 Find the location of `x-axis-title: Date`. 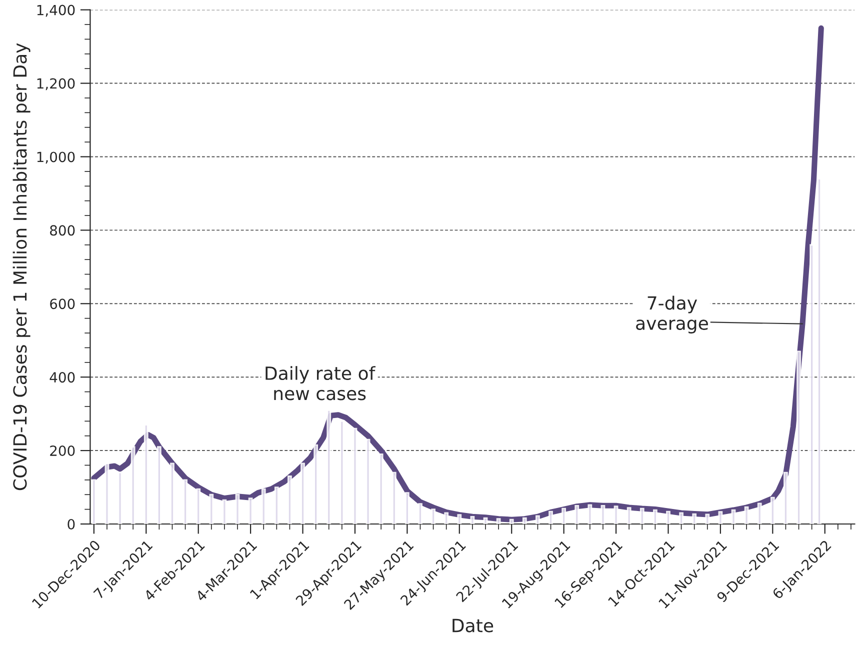

x-axis-title: Date is located at coordinates (473, 625).